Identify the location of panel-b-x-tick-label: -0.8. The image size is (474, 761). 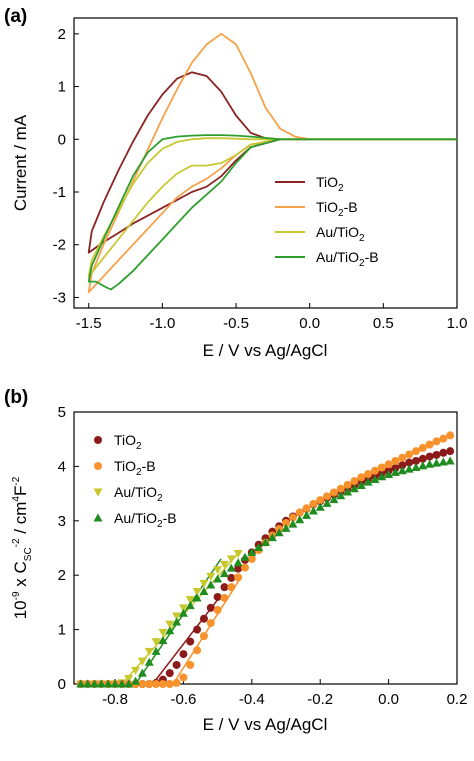
(115, 699).